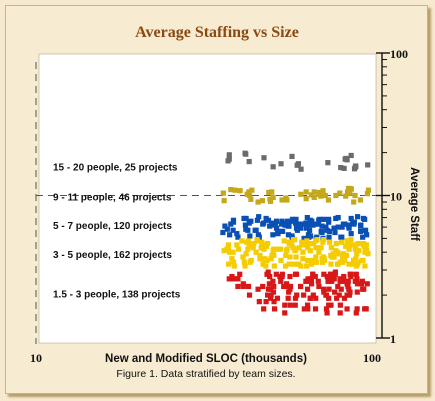 The image size is (435, 401). What do you see at coordinates (396, 197) in the screenshot?
I see `y-tick-label: 10` at bounding box center [396, 197].